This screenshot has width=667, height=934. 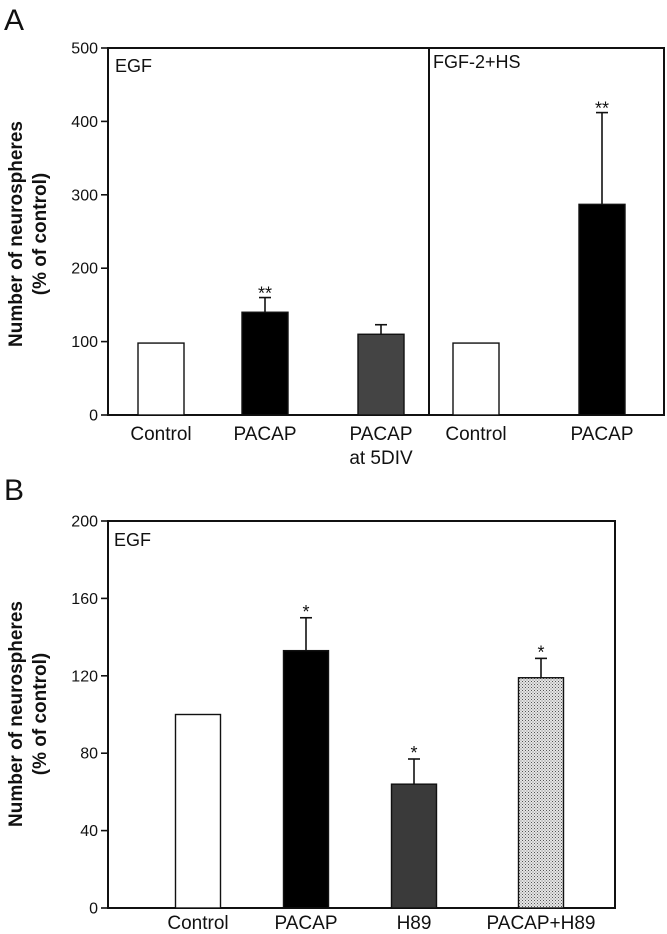 What do you see at coordinates (84, 195) in the screenshot?
I see `panel-a-ytick-label: 300` at bounding box center [84, 195].